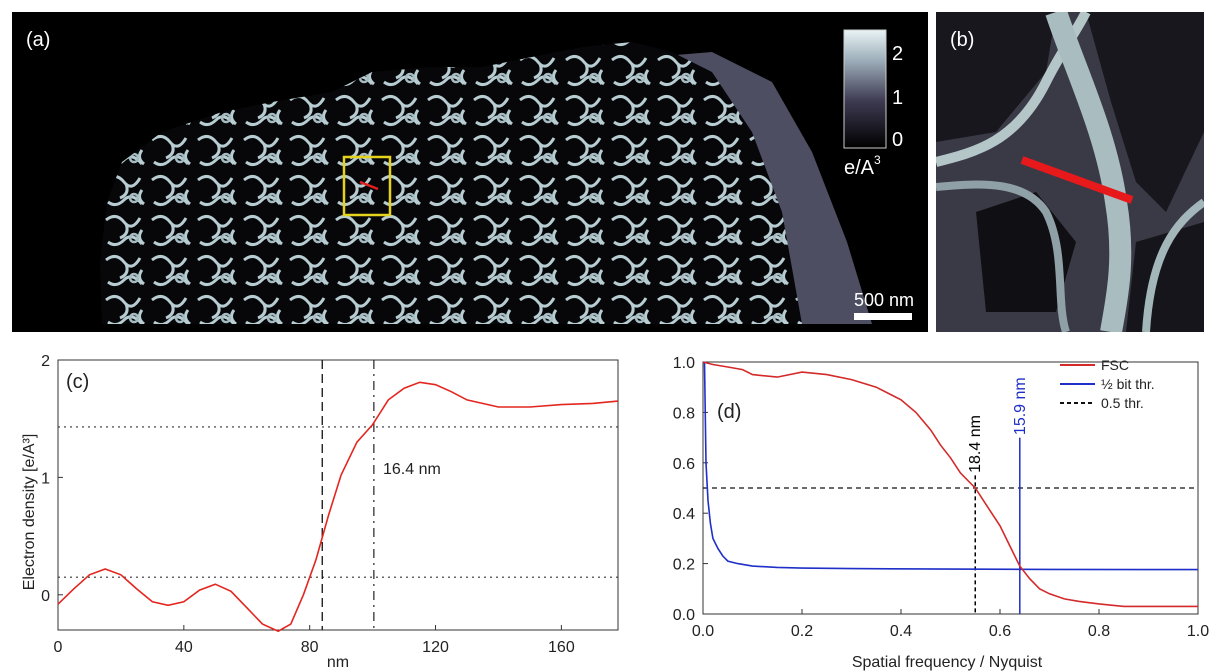  Describe the element at coordinates (897, 98) in the screenshot. I see `colorbar-tick-1: 1` at that location.